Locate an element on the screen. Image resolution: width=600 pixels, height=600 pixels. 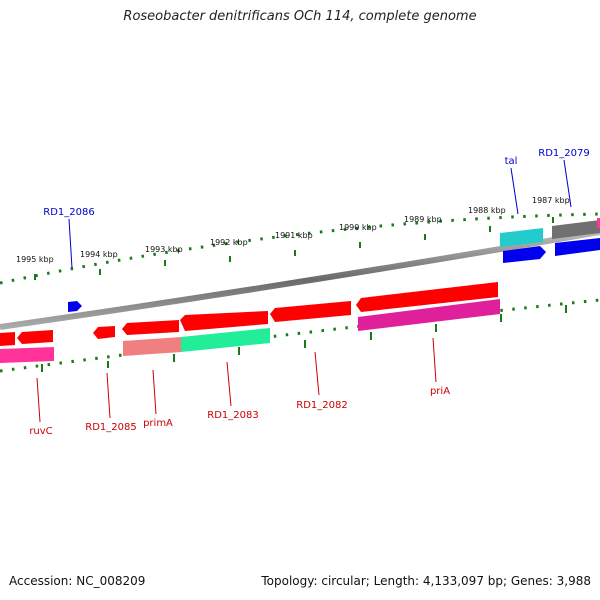
gene-RD1_2079-blue is located at coordinates (577, 247).